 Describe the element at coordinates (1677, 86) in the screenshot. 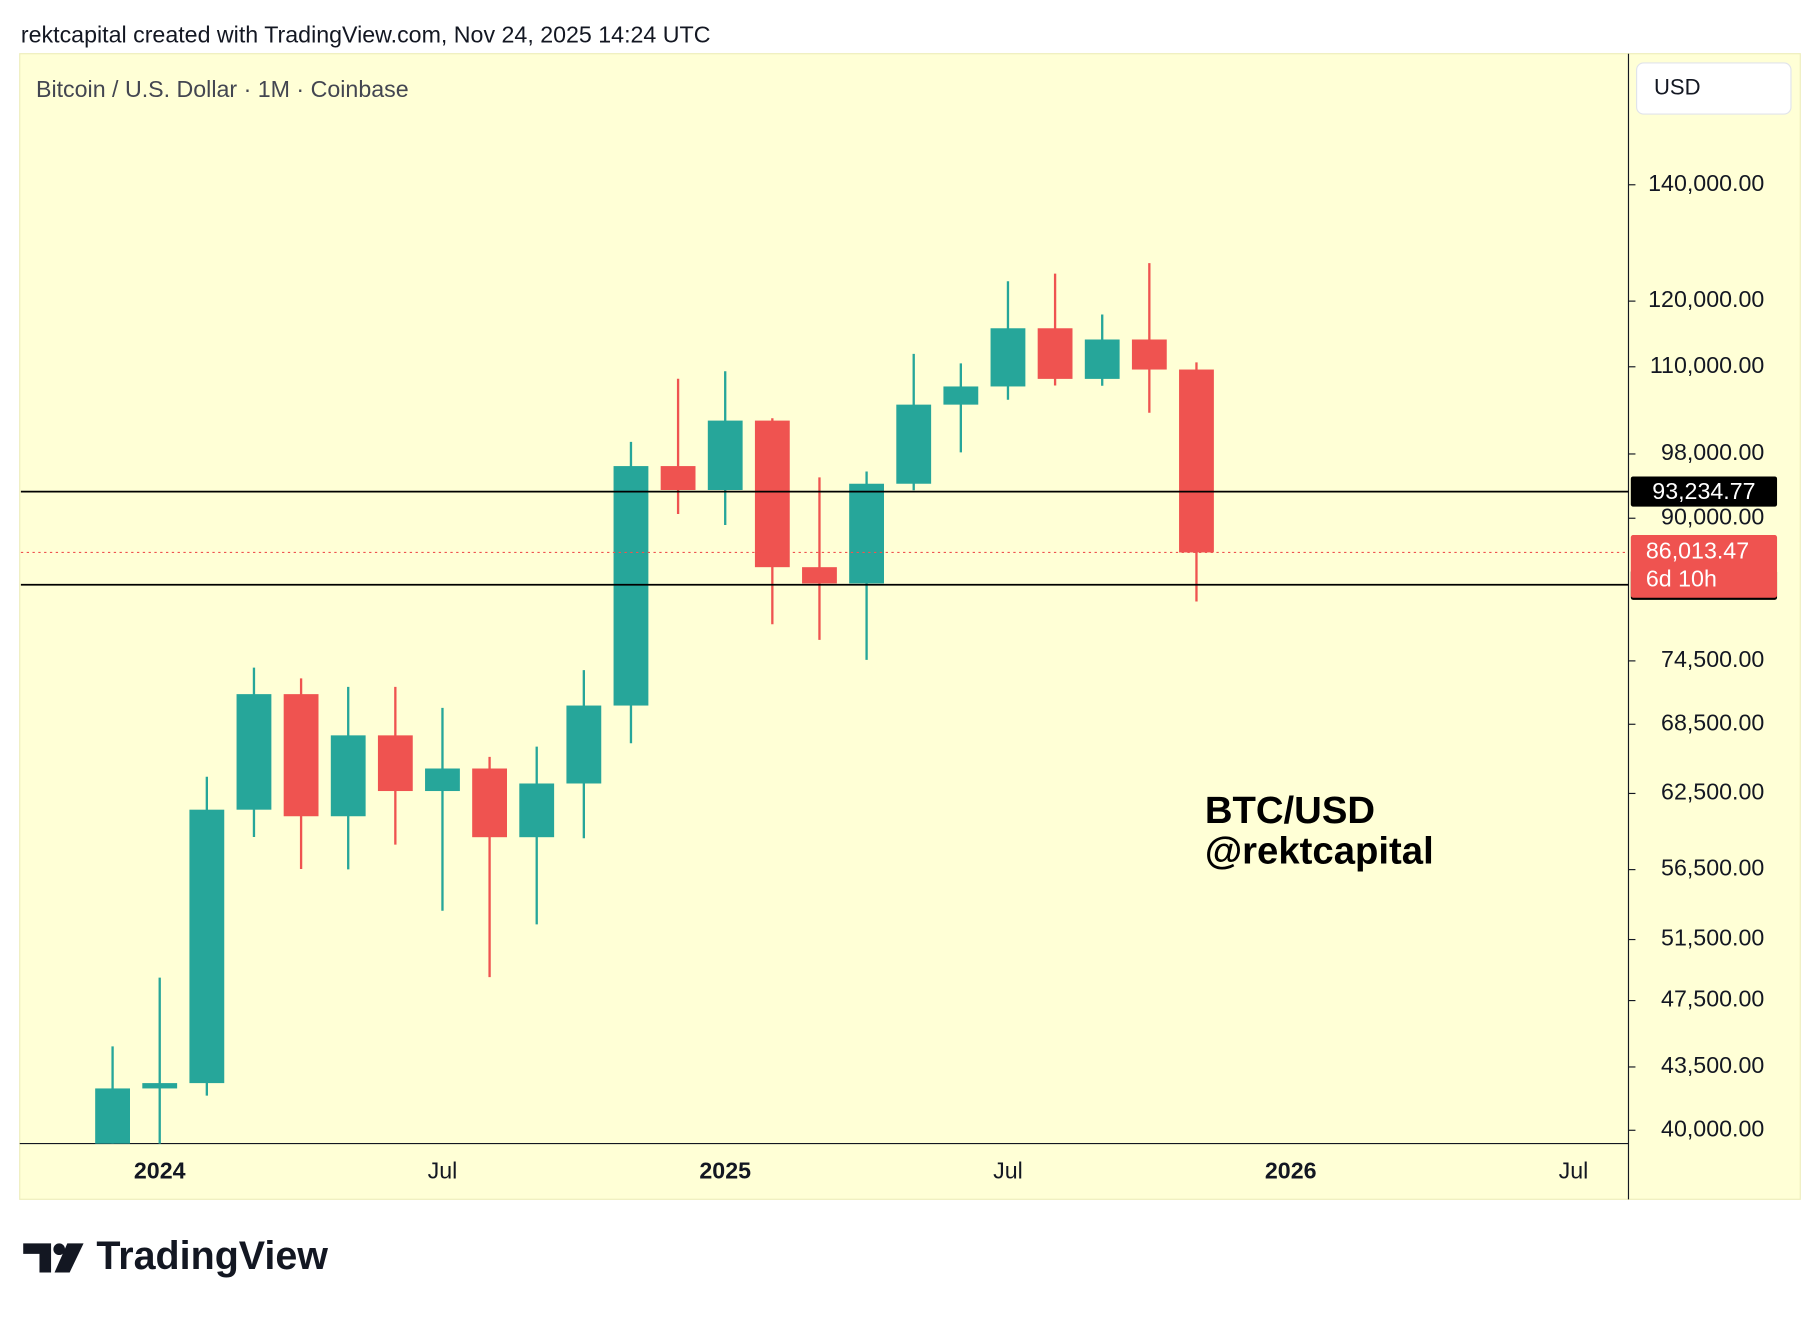

I see `currency-label: USD` at that location.